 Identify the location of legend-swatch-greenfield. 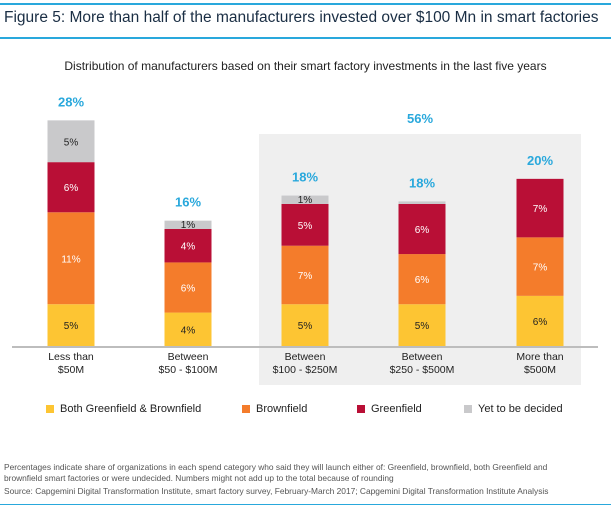
(361, 409).